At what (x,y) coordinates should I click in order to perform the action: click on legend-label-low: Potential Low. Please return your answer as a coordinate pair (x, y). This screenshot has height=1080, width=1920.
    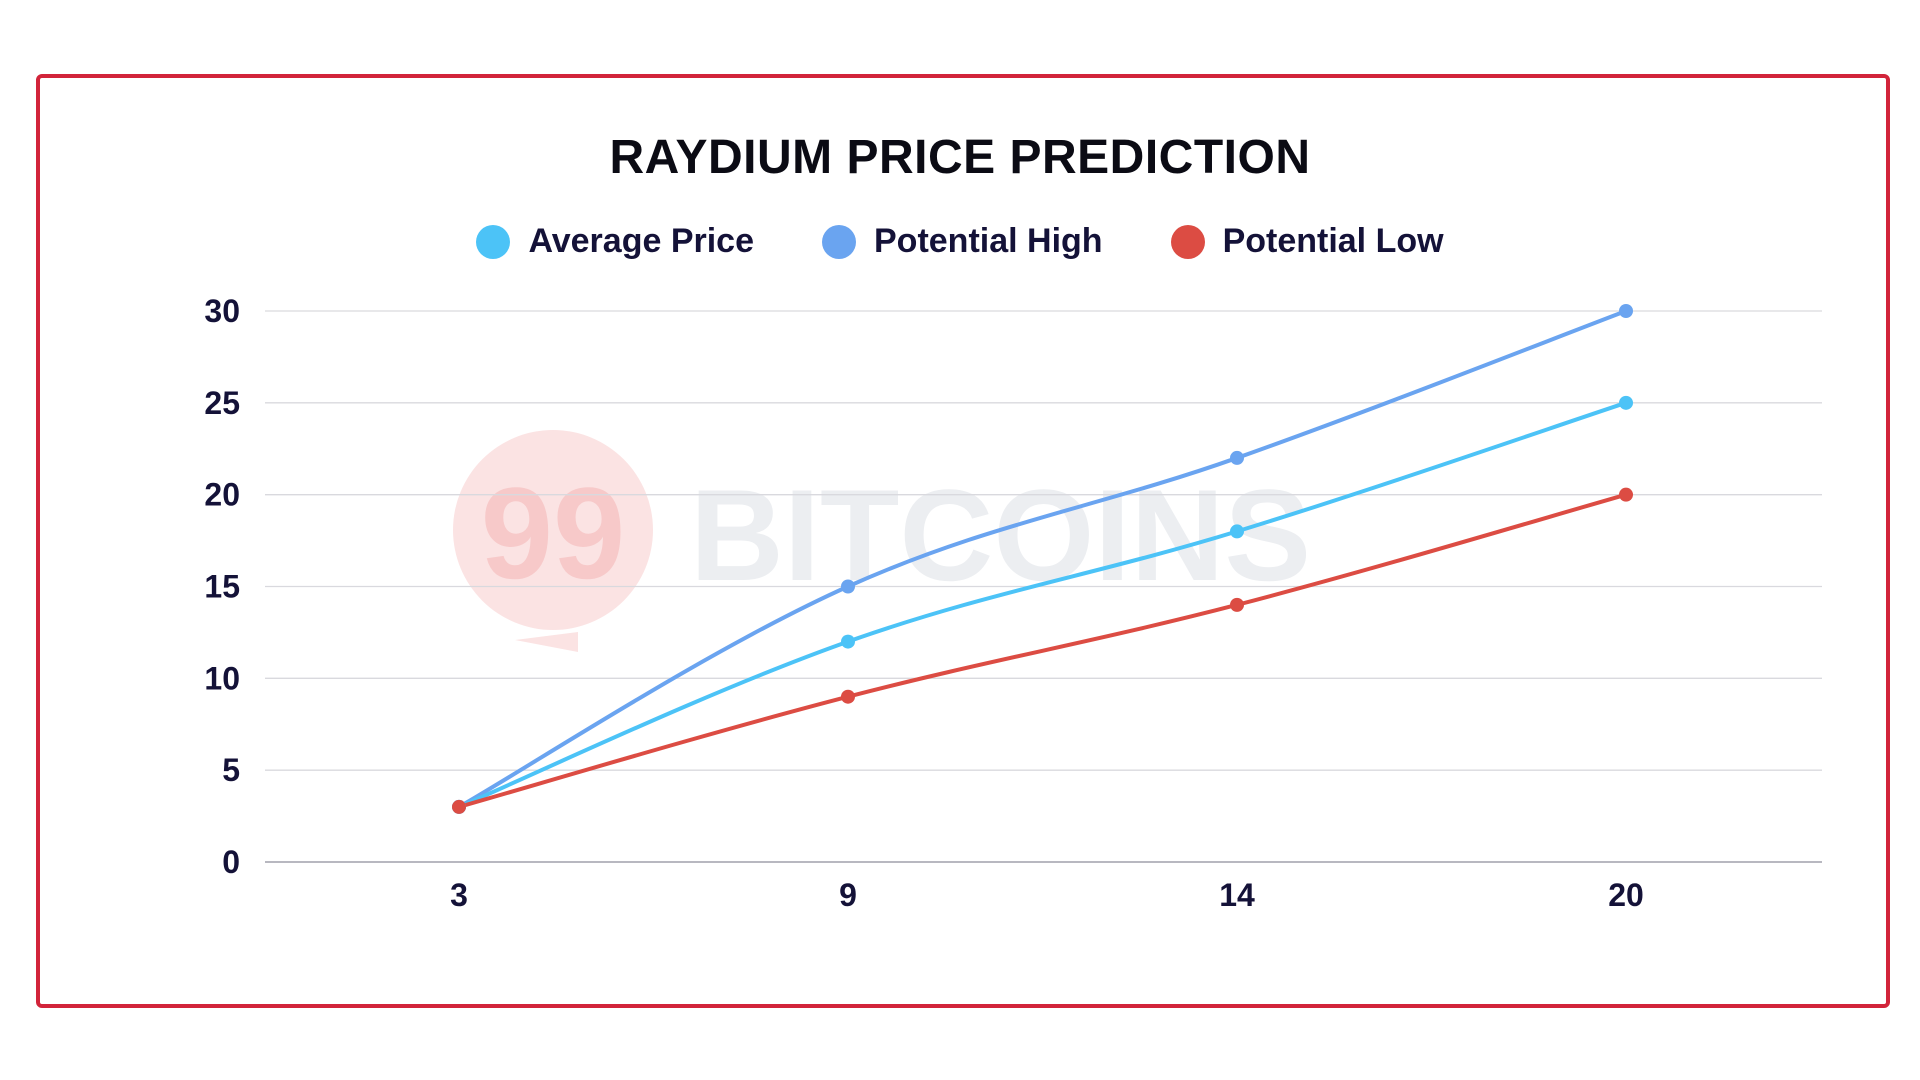
    Looking at the image, I should click on (1333, 241).